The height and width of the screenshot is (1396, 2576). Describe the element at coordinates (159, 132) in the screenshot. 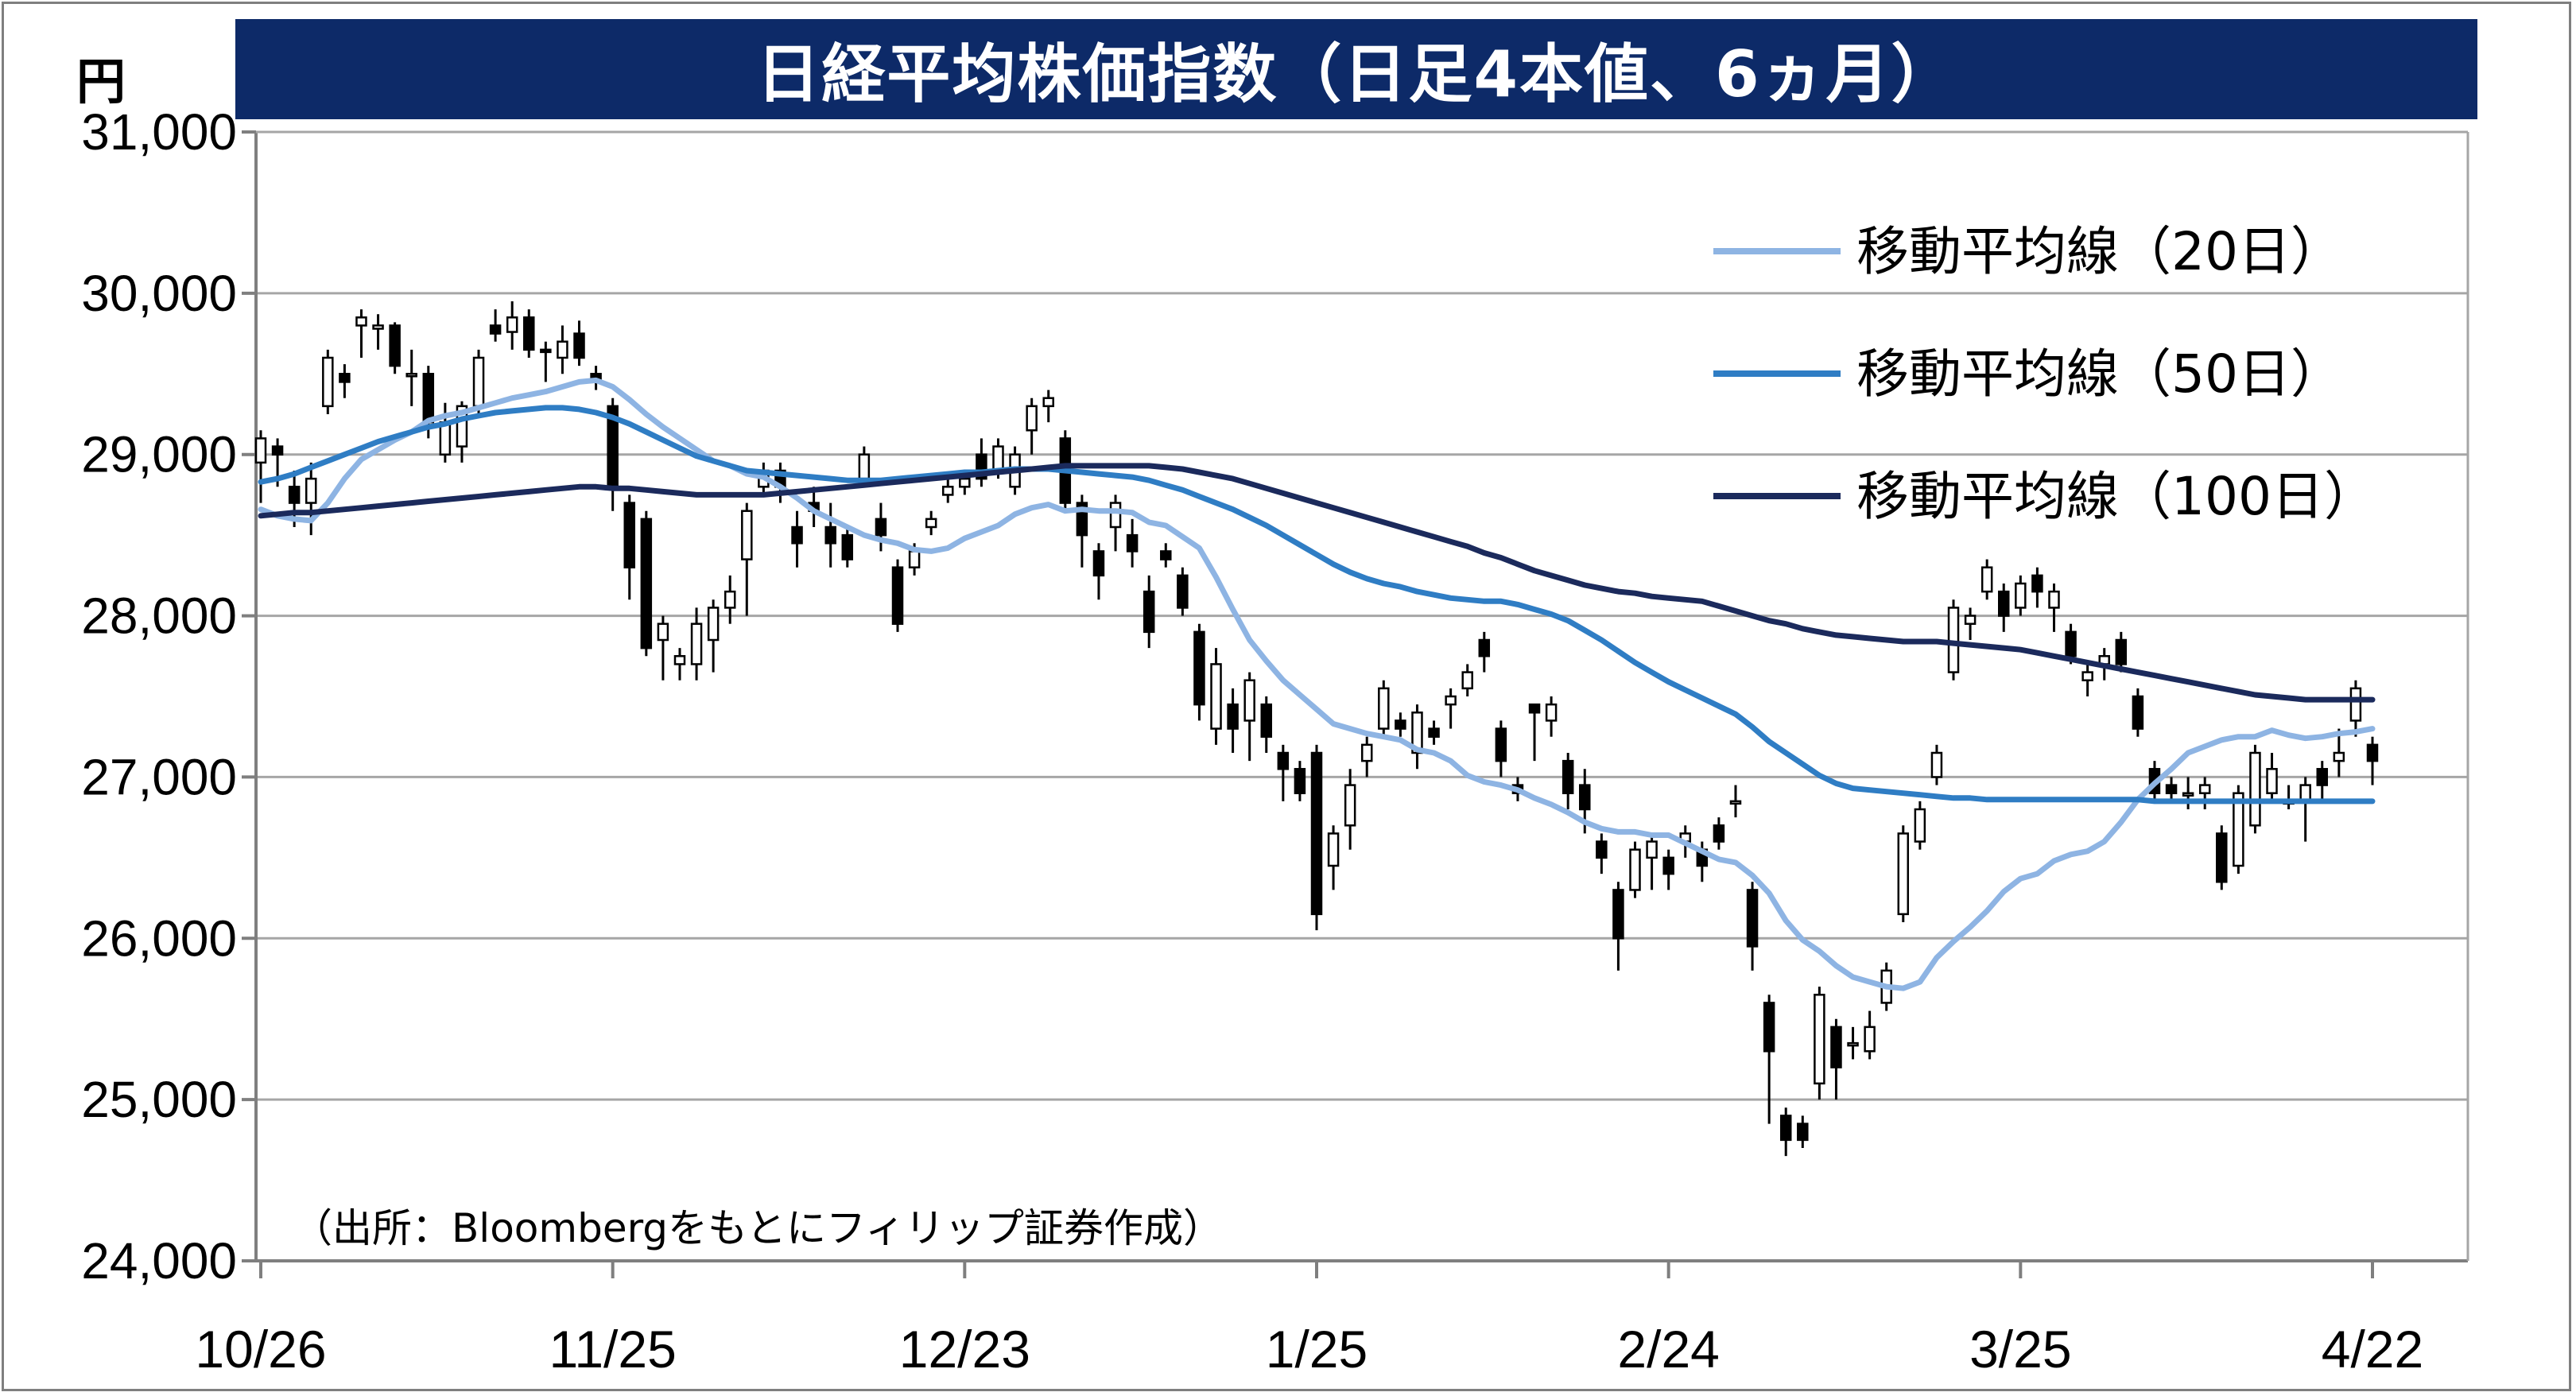

I see `y-tick-label: 31,000` at that location.